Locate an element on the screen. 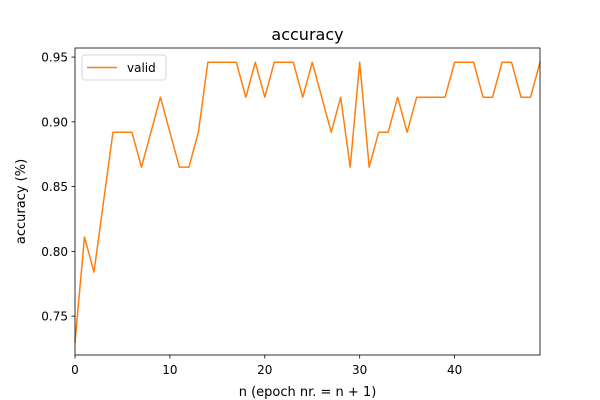 This screenshot has height=400, width=600. x-axis-ticks: 0 10 20 30 40 is located at coordinates (266, 366).